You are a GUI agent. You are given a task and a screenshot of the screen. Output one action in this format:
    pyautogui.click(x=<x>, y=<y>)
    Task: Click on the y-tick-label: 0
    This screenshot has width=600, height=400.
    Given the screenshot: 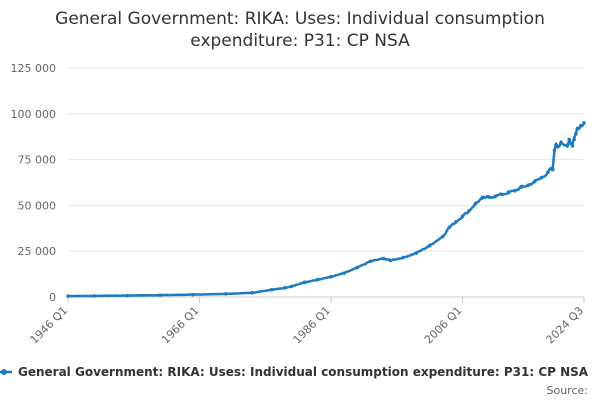 What is the action you would take?
    pyautogui.click(x=52, y=297)
    